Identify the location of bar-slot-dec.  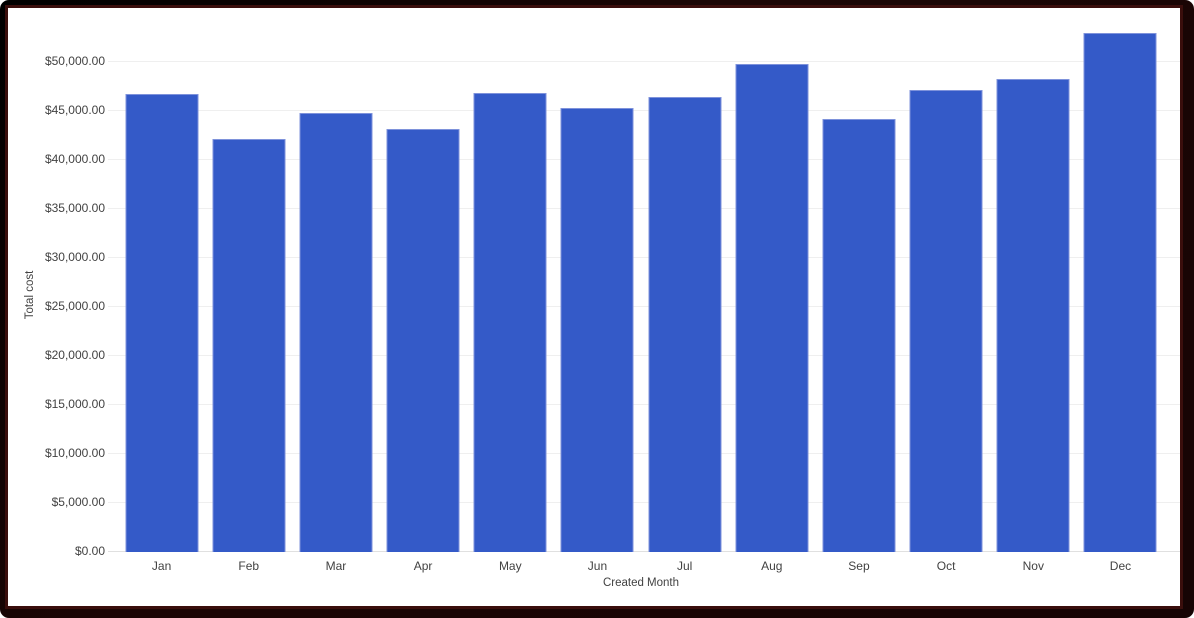
(1120, 286).